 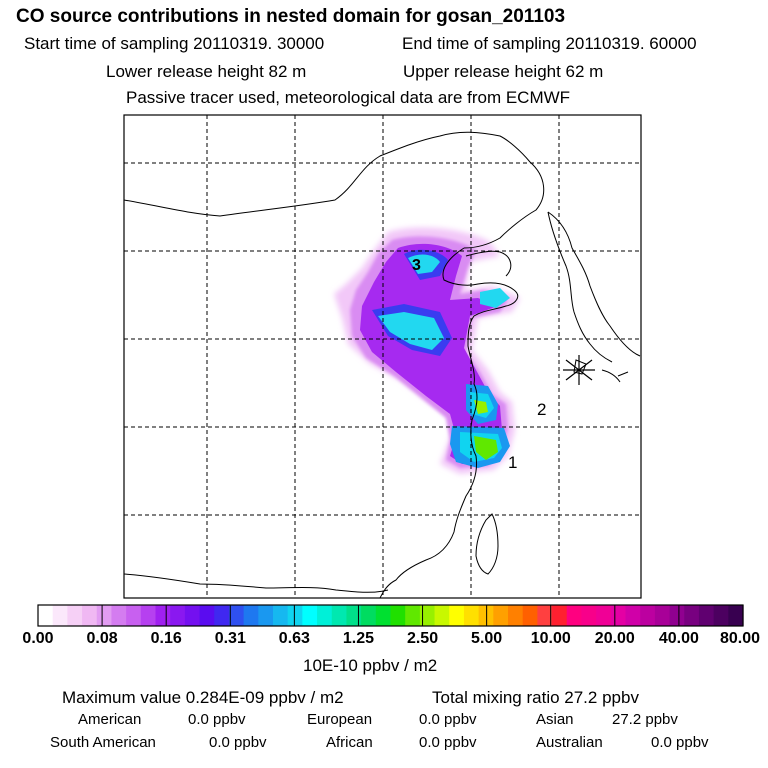 I want to click on marker-2: 2, so click(x=541, y=409).